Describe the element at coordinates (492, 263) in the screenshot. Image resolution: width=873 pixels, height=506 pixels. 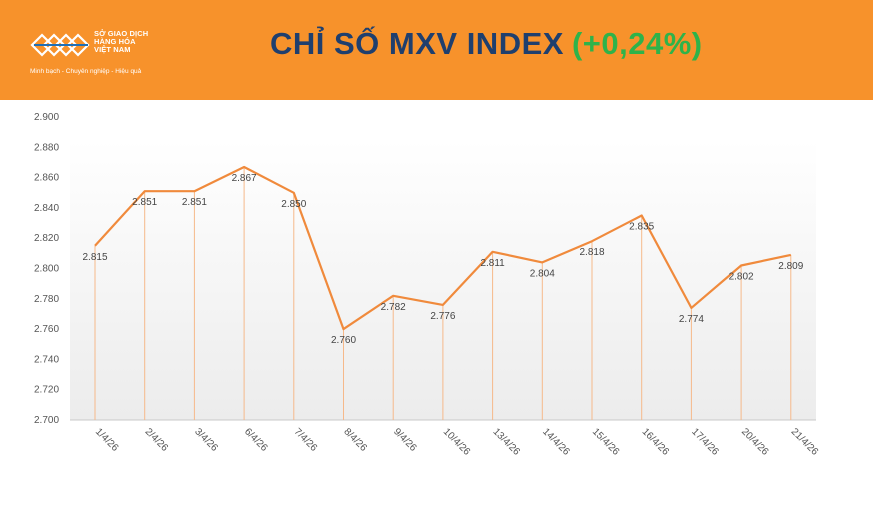
I see `data-label: 2.811` at that location.